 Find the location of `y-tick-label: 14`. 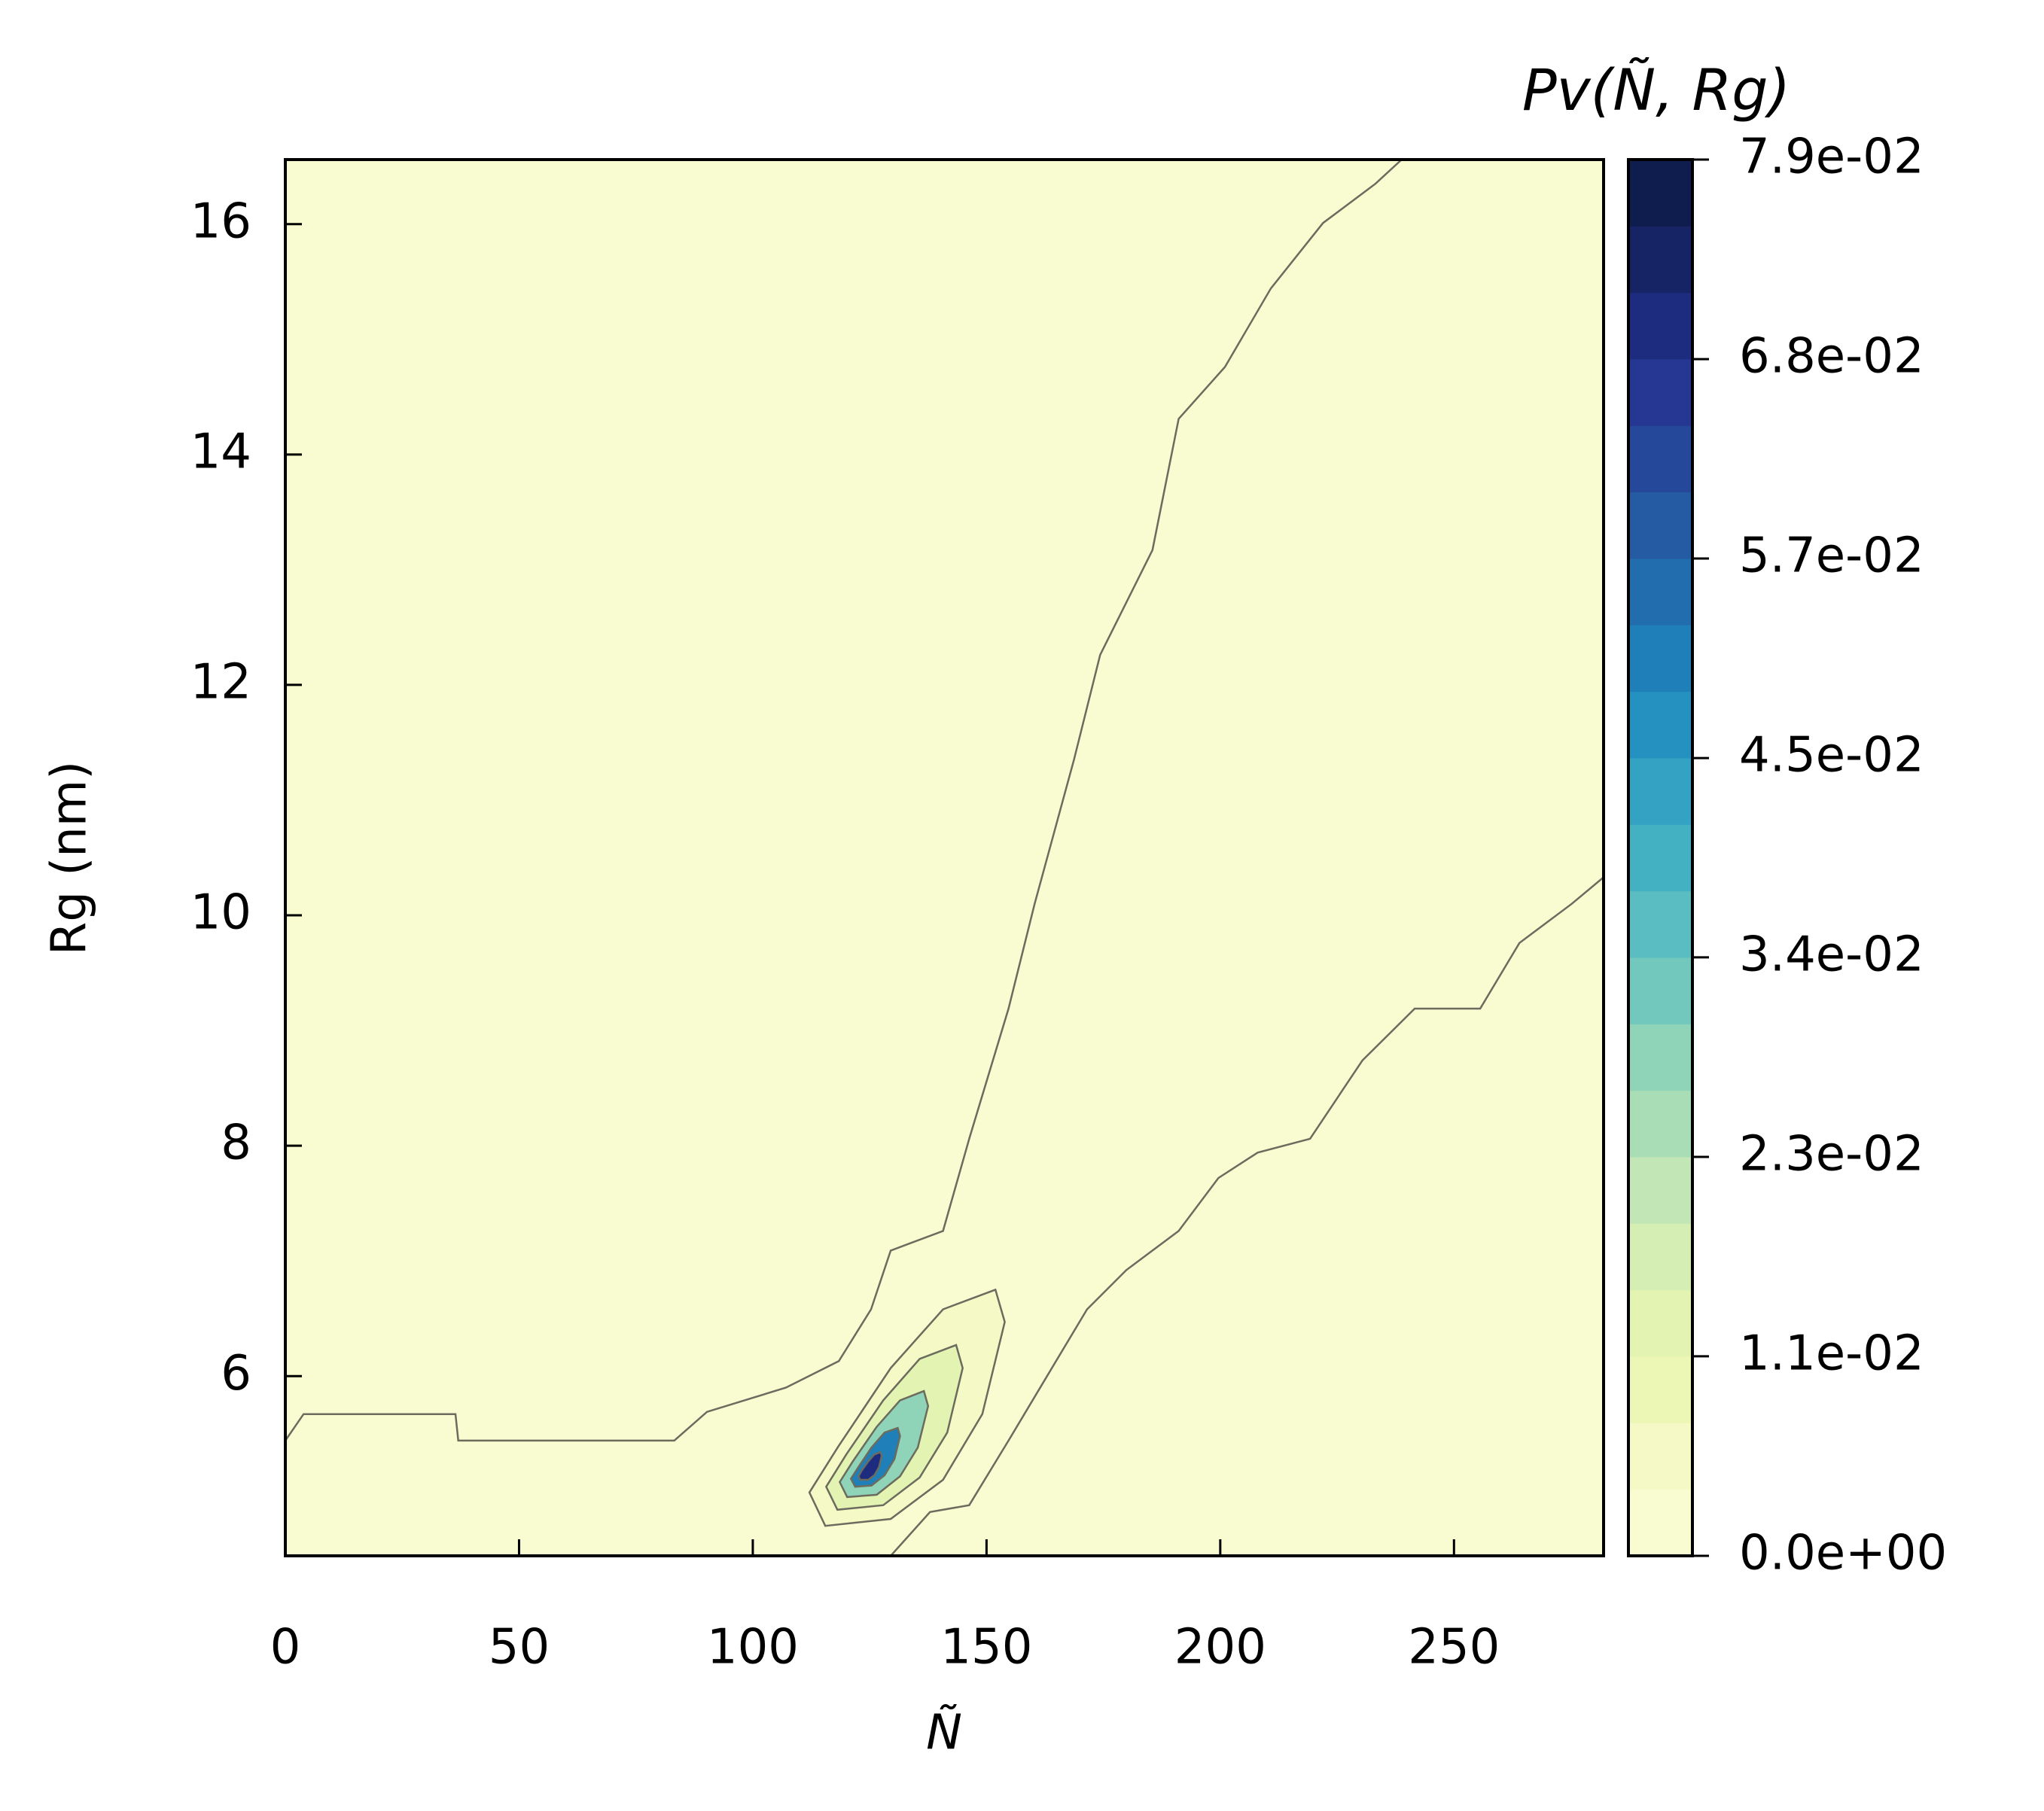

y-tick-label: 14 is located at coordinates (221, 451).